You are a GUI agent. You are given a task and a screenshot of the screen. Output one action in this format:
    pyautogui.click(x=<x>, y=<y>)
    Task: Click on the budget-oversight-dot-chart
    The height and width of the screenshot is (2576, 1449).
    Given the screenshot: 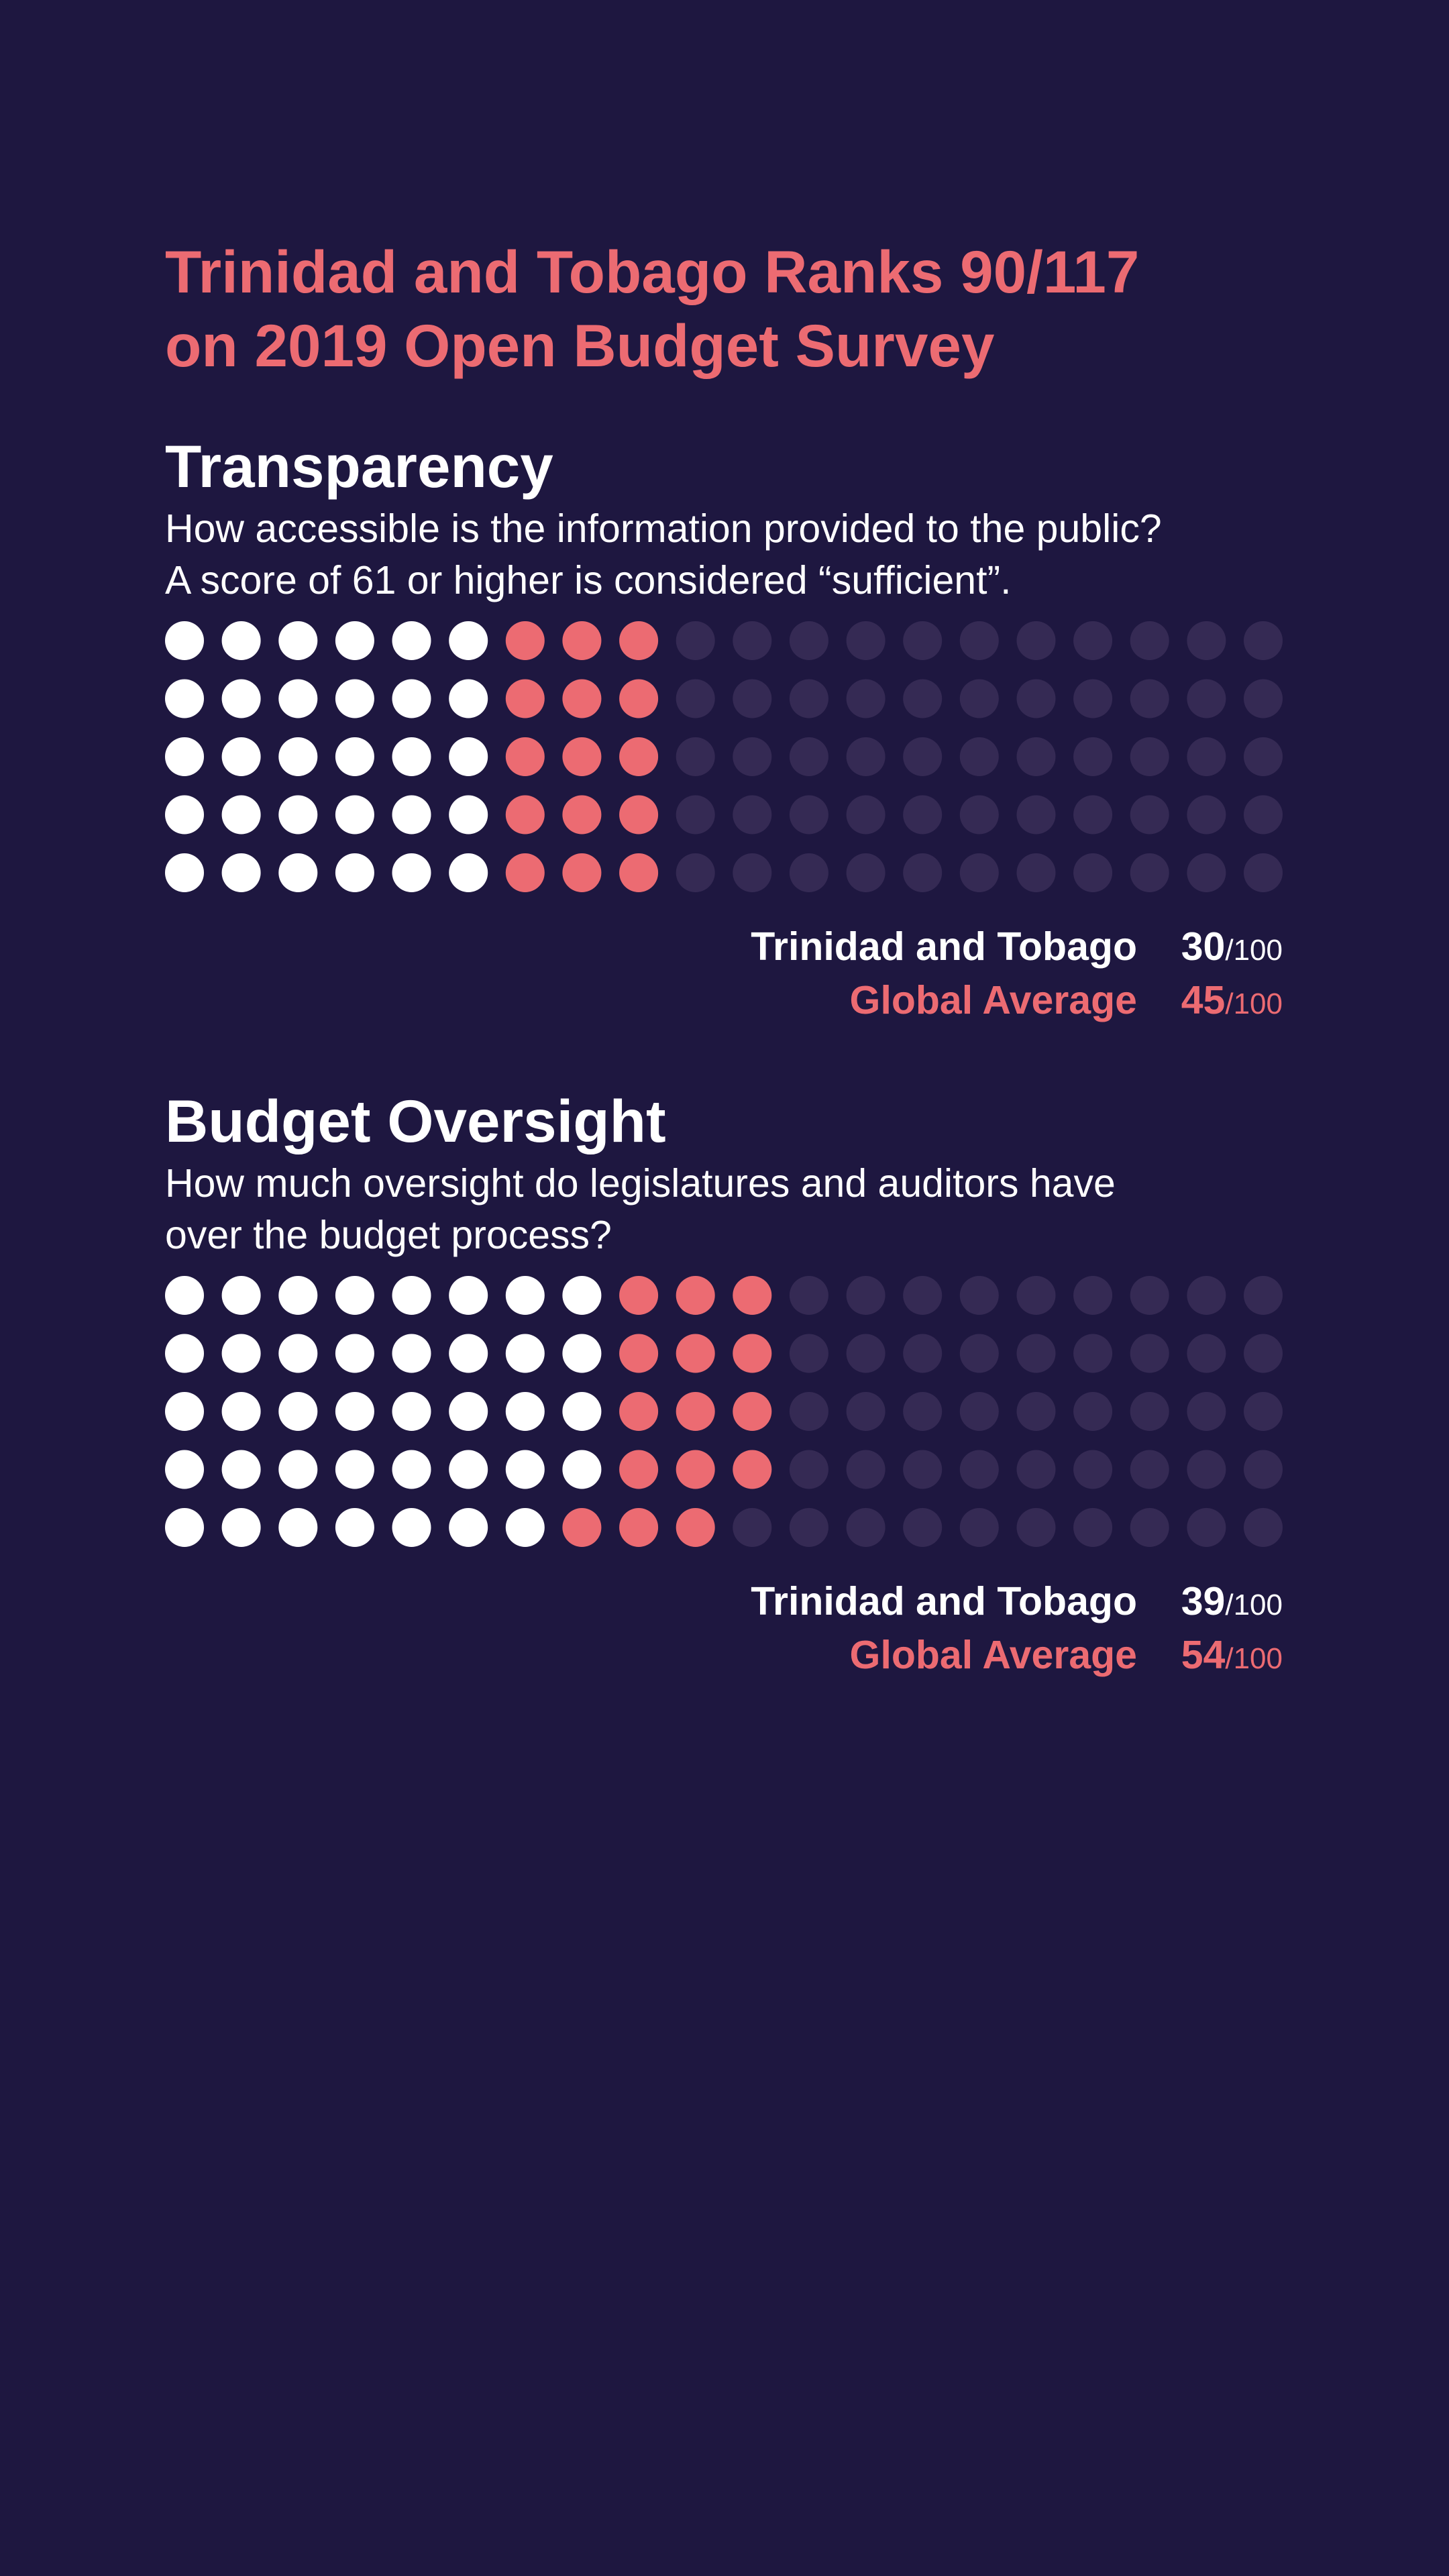 What is the action you would take?
    pyautogui.click(x=724, y=1411)
    